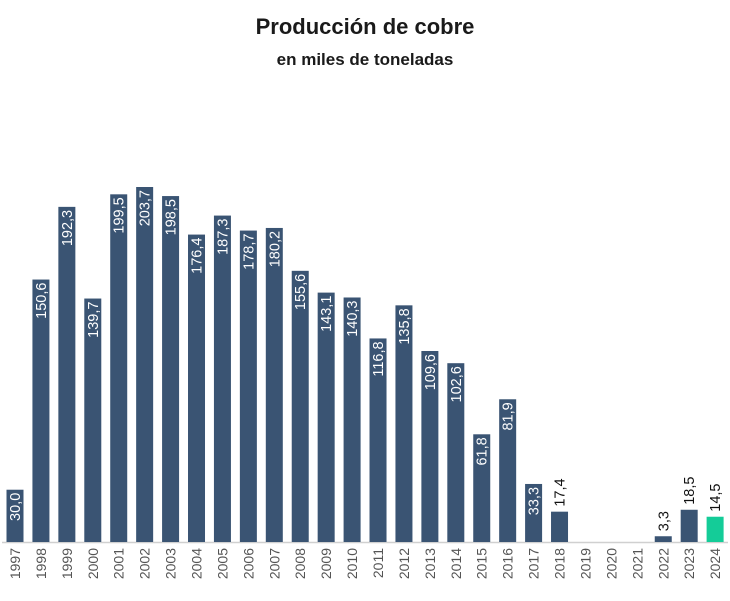  I want to click on x-tick-label: 2022, so click(663, 563).